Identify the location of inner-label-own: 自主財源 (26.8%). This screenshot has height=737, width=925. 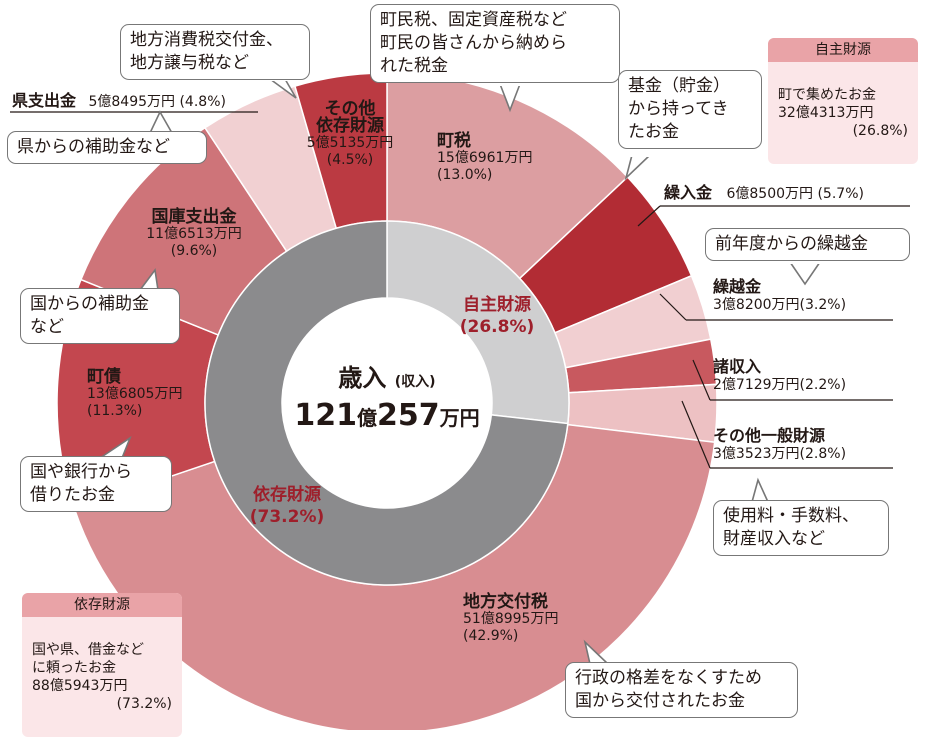
(497, 316).